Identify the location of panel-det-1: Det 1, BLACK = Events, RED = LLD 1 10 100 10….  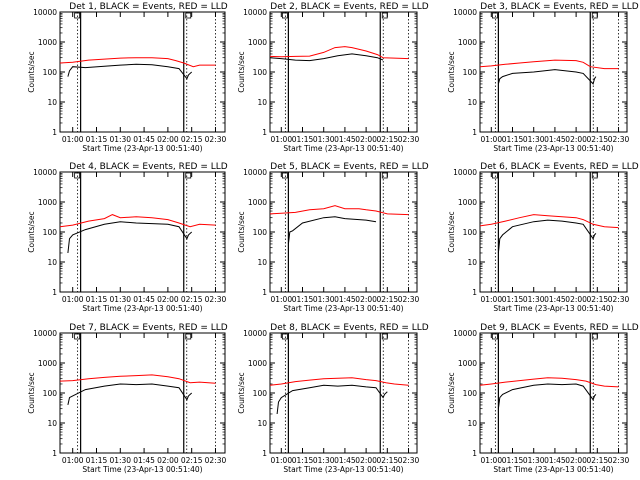
(127, 77).